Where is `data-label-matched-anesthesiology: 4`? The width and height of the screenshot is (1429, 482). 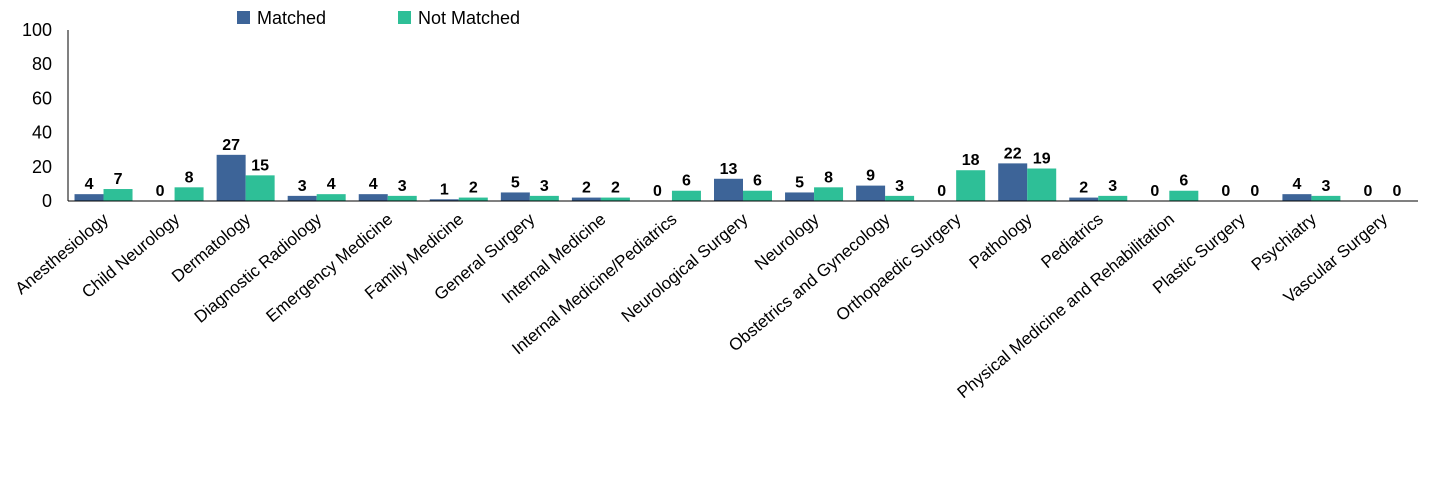 data-label-matched-anesthesiology: 4 is located at coordinates (89, 184).